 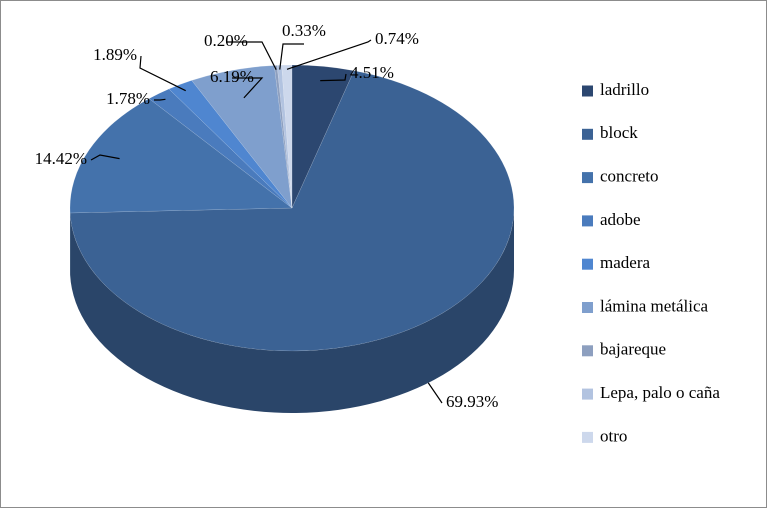 What do you see at coordinates (115, 54) in the screenshot?
I see `data-label: 1.89%` at bounding box center [115, 54].